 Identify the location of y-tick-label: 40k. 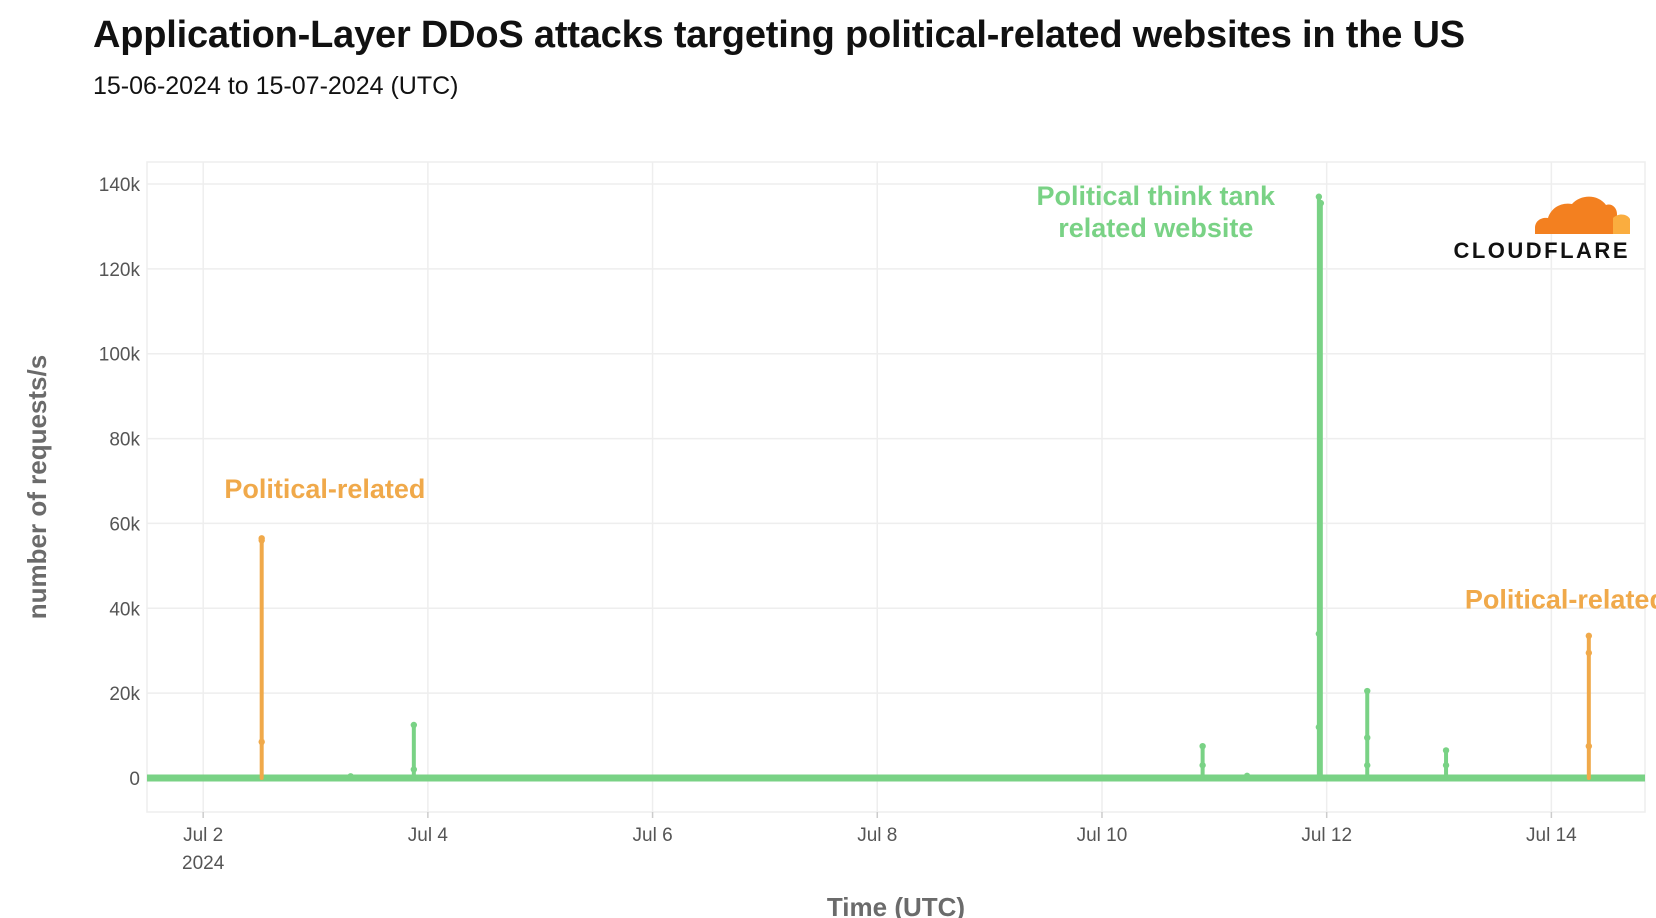
(124, 609).